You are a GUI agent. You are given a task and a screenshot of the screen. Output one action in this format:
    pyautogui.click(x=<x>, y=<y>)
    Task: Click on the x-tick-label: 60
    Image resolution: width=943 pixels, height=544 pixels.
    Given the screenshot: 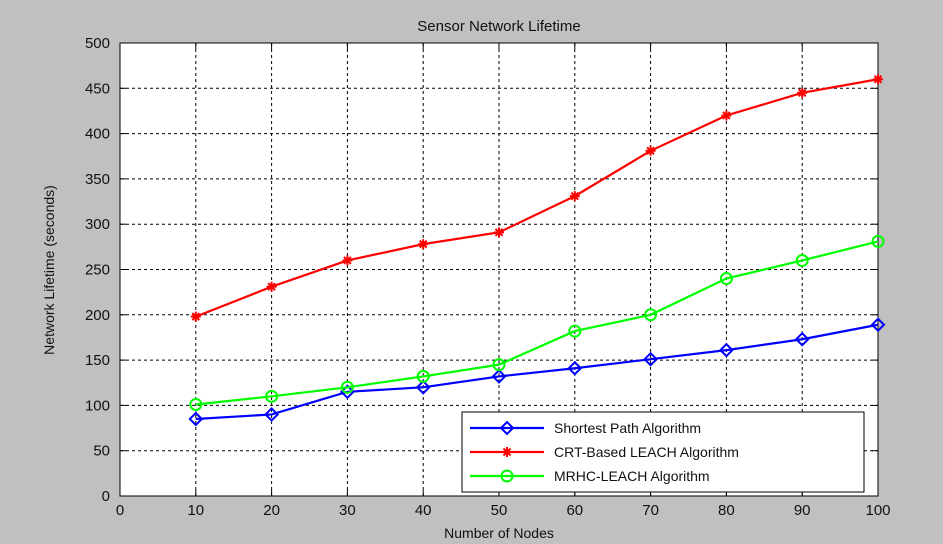 What is the action you would take?
    pyautogui.click(x=574, y=510)
    